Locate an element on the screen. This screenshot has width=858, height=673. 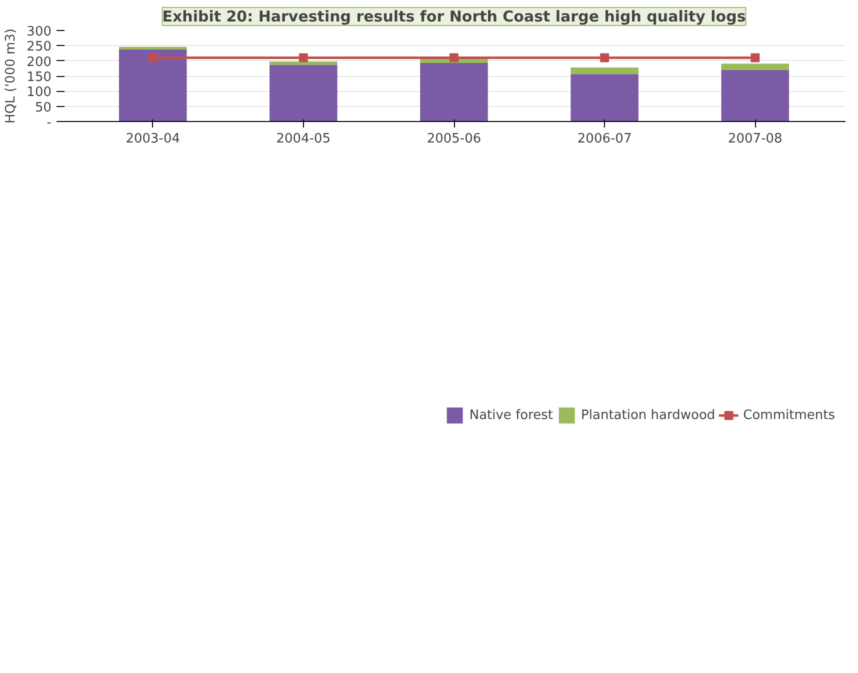
y-axis-title: HQL ('000 m3) is located at coordinates (11, 76).